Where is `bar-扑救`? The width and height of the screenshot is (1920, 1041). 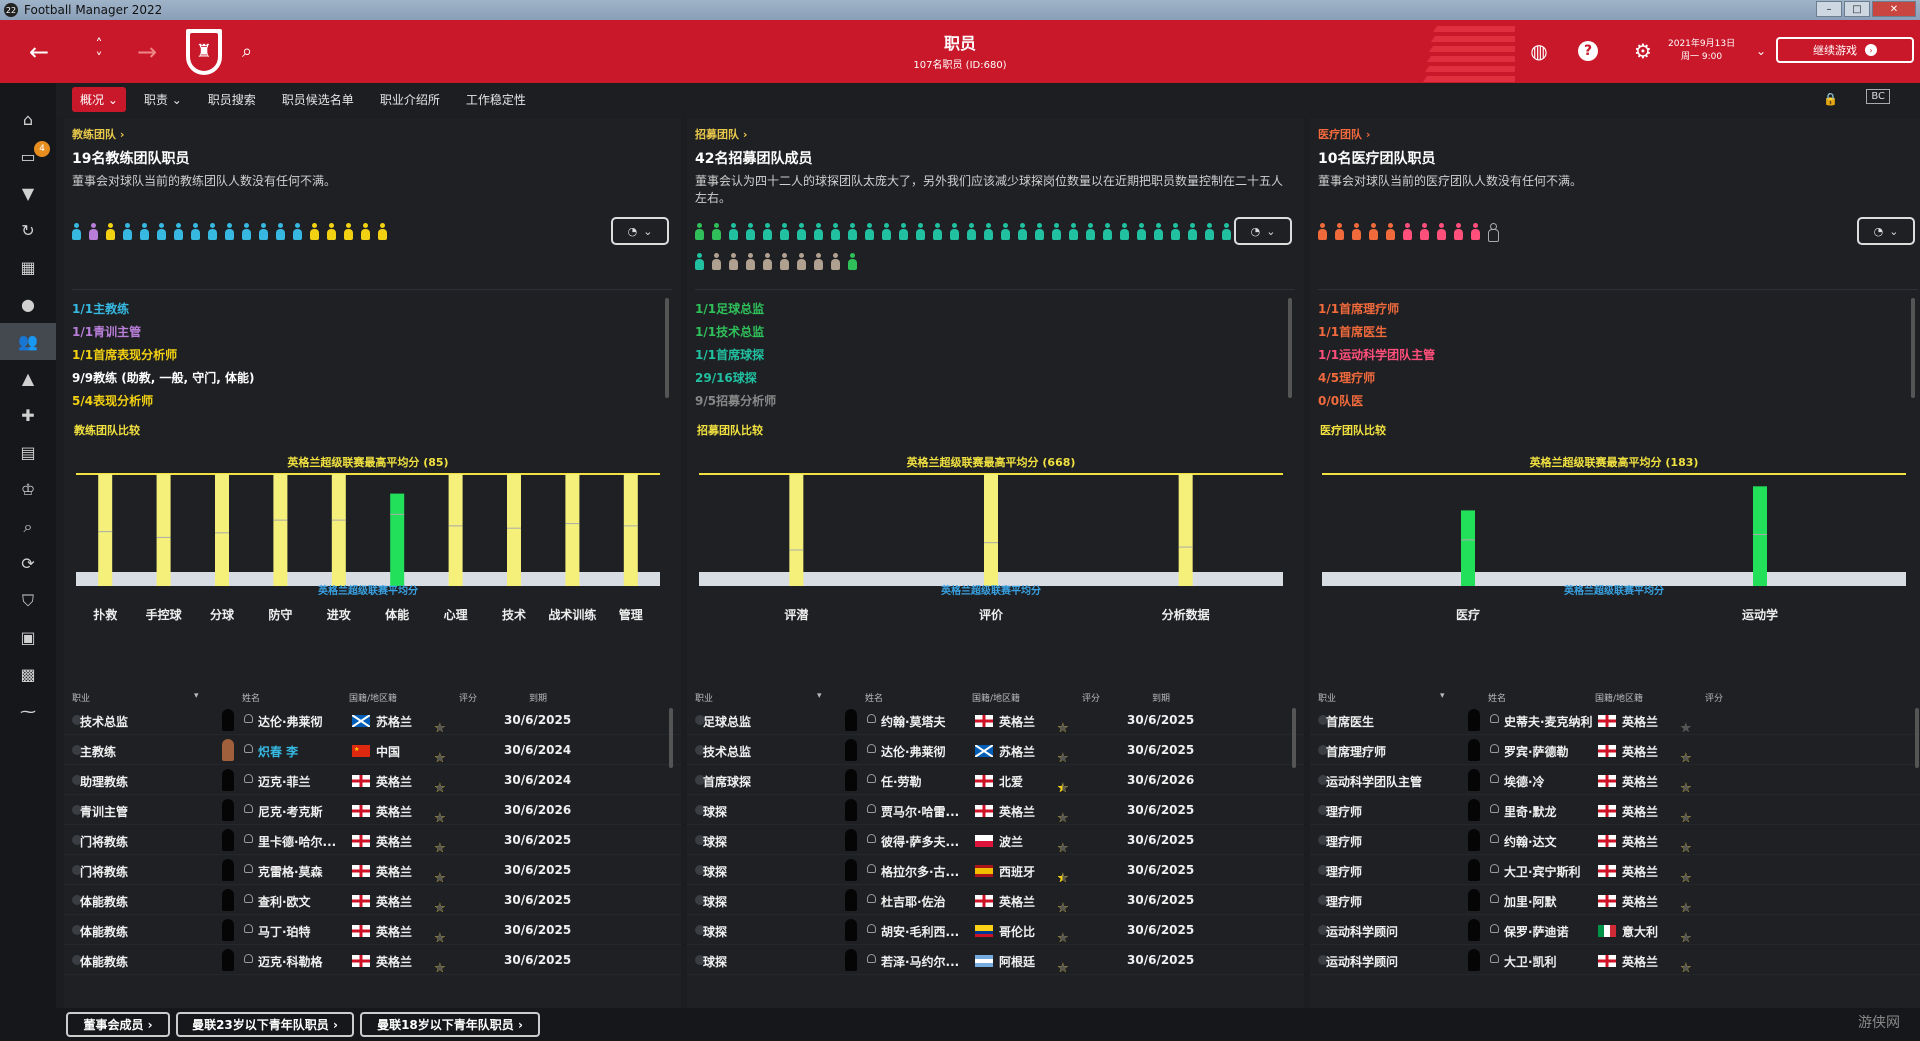 bar-扑救 is located at coordinates (105, 530).